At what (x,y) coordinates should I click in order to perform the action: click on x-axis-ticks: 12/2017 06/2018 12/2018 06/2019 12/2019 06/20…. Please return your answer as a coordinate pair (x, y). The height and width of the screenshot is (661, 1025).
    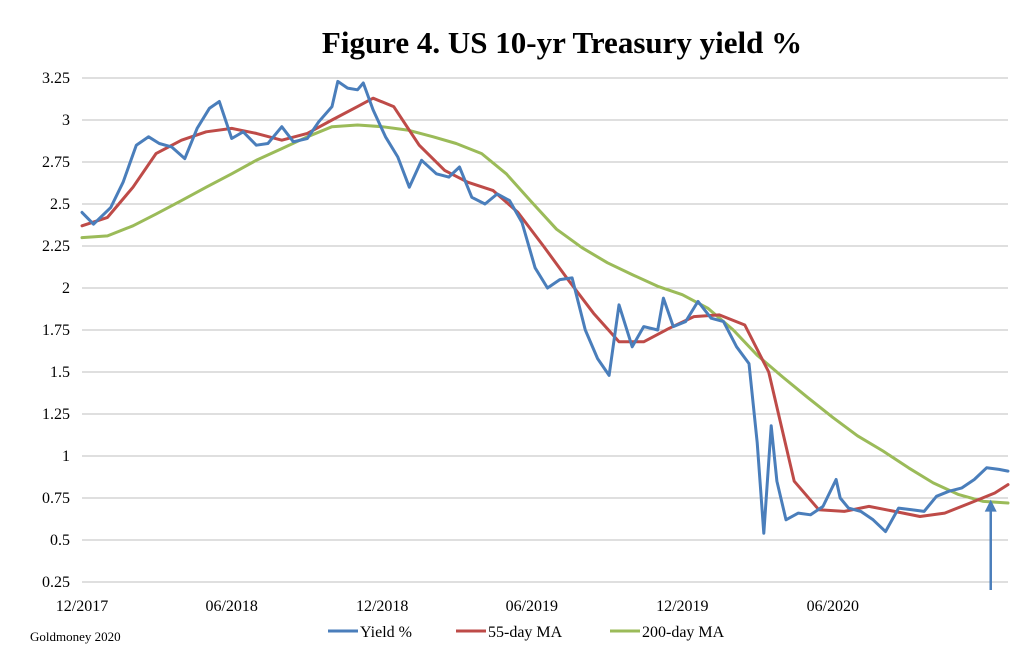
    Looking at the image, I should click on (457, 606).